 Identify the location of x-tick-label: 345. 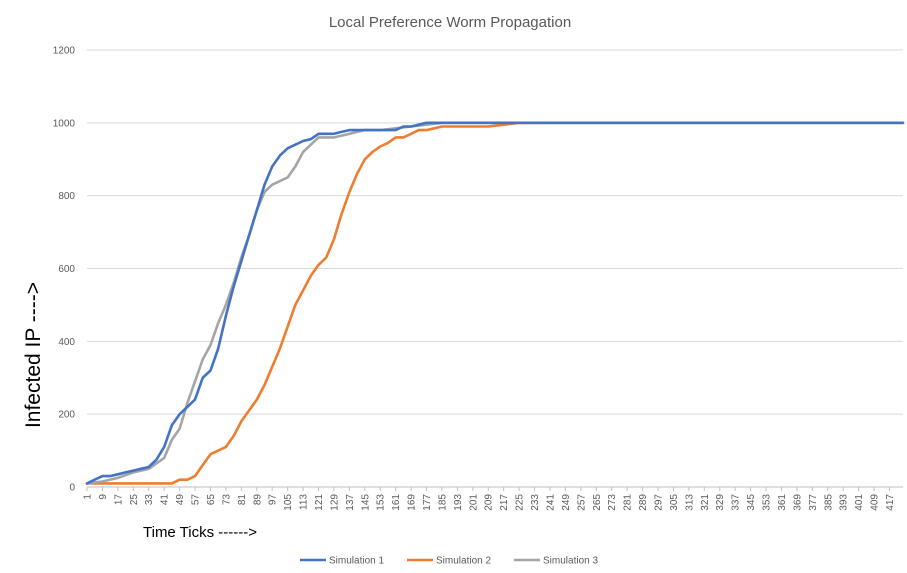
(751, 502).